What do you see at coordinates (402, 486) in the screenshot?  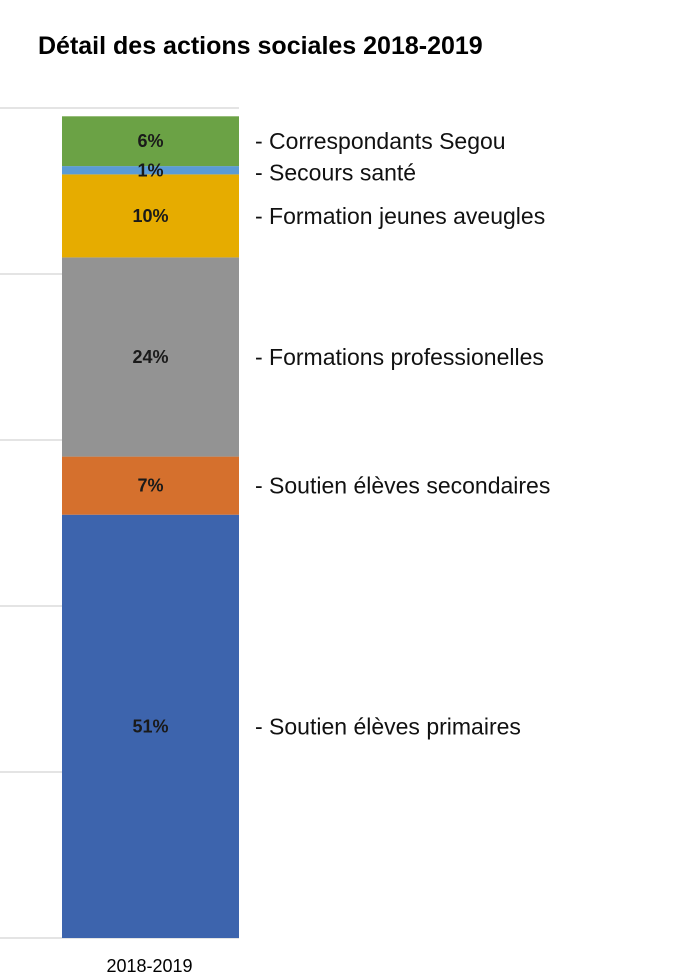 I see `legend-entry: - Soutien élèves secondaires` at bounding box center [402, 486].